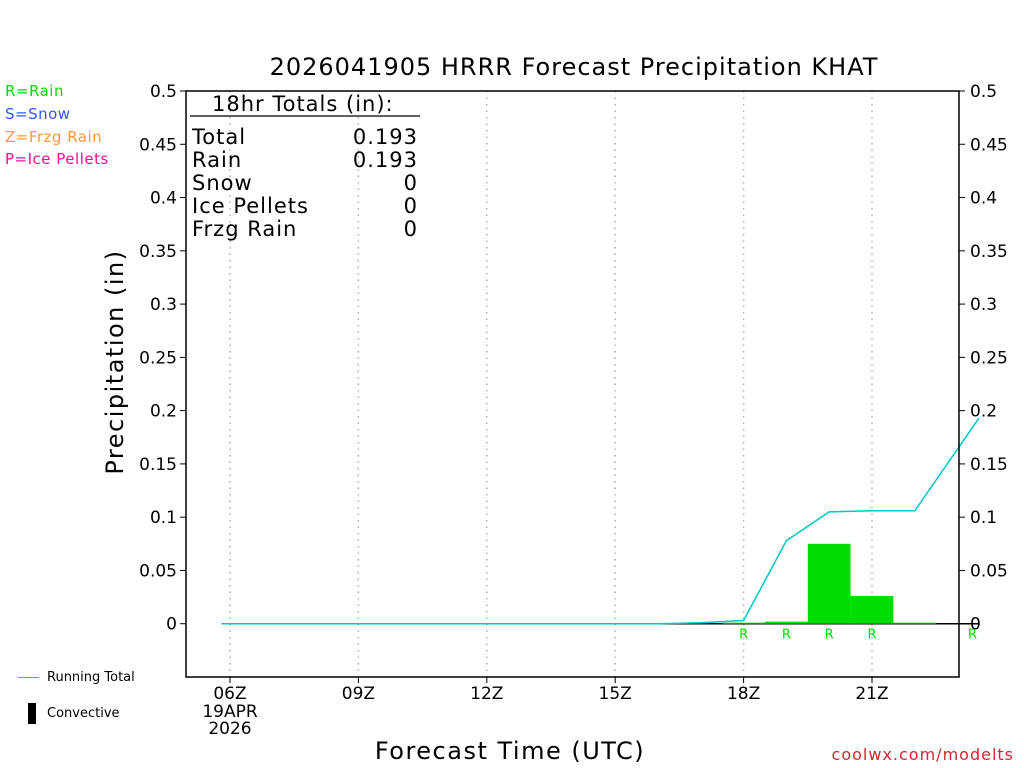  What do you see at coordinates (975, 625) in the screenshot?
I see `y-tick-label-right: 0` at bounding box center [975, 625].